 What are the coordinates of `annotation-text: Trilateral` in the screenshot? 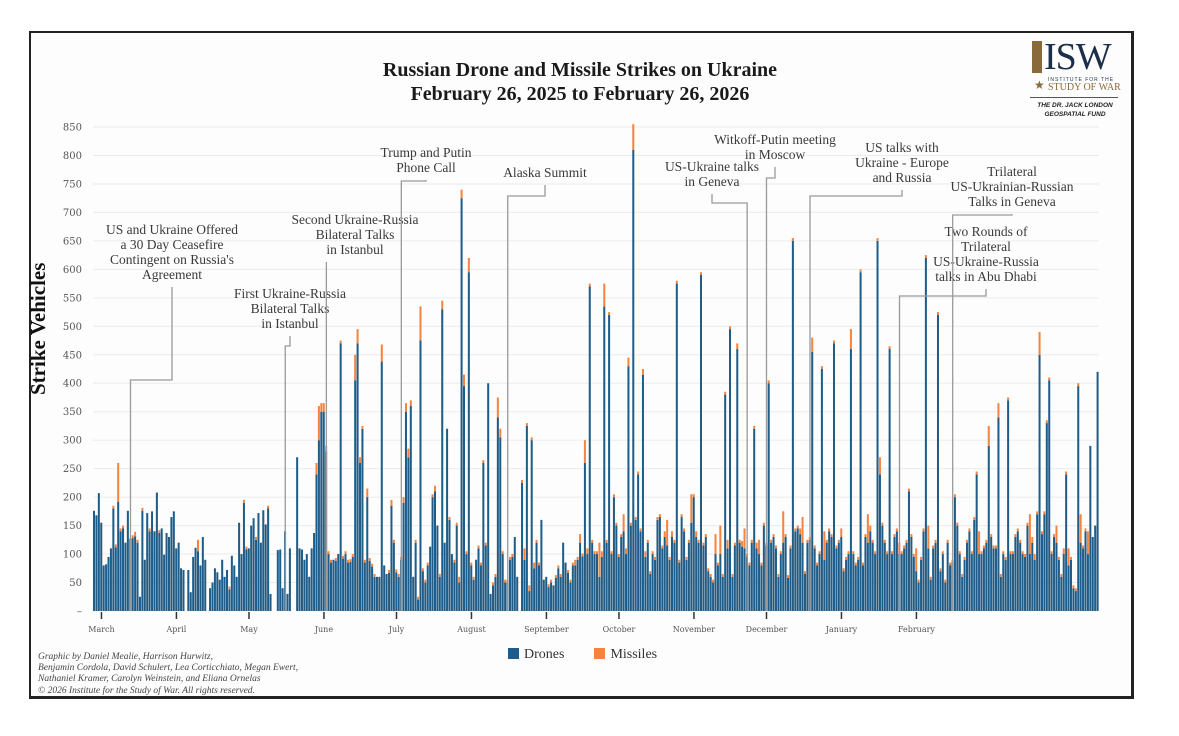 It's located at (1012, 171).